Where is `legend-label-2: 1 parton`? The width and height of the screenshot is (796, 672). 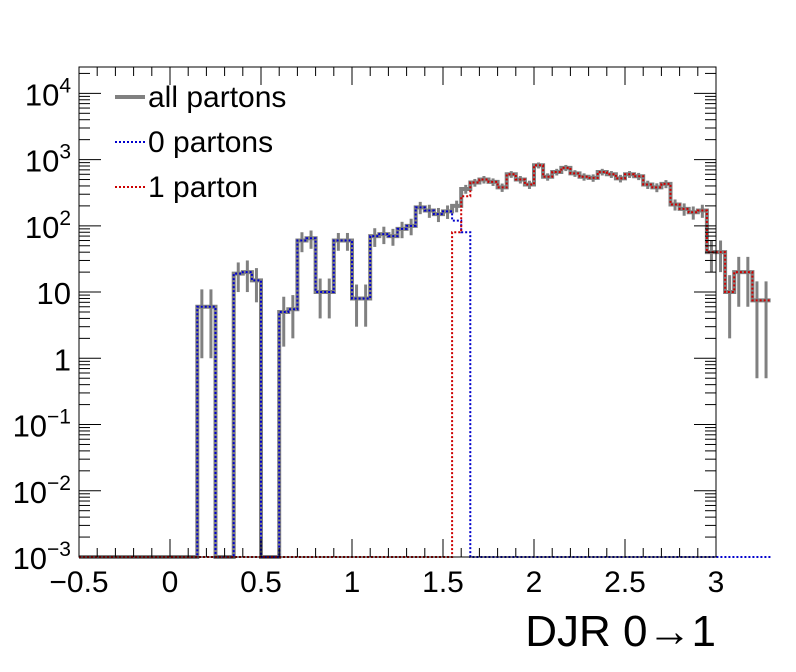 legend-label-2: 1 parton is located at coordinates (203, 187).